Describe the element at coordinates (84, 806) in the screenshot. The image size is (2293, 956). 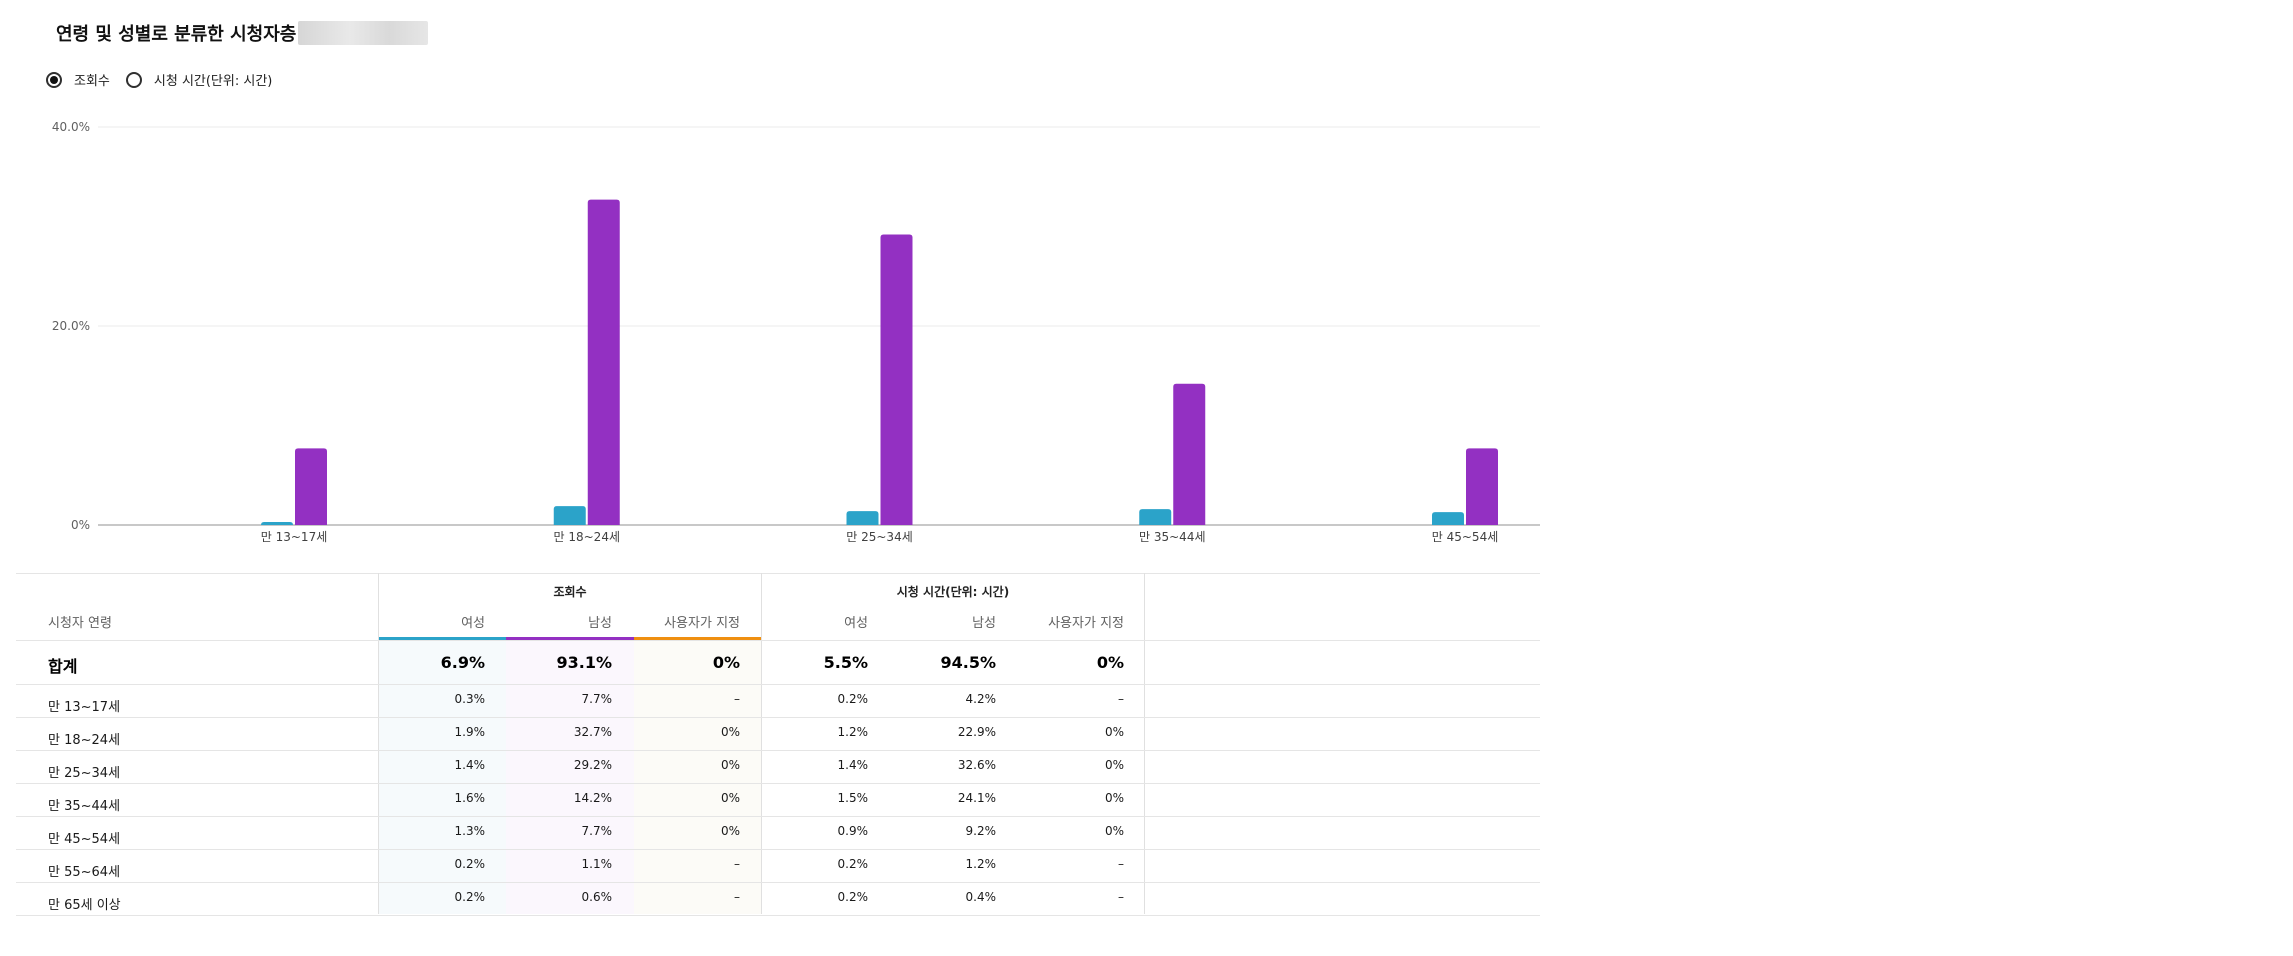
I see `row-age-label: 만 35~44세` at that location.